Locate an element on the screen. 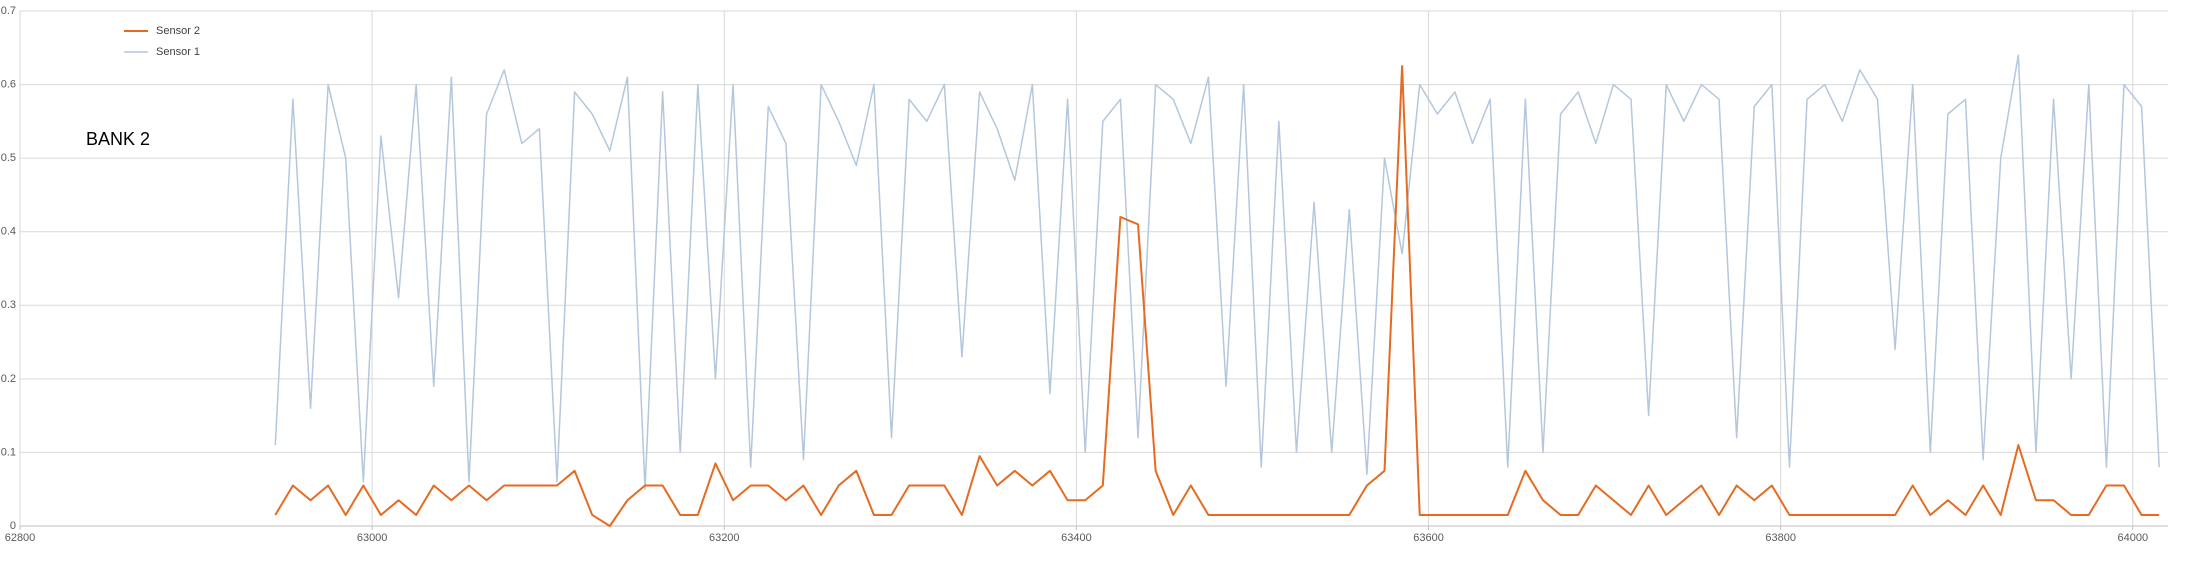 The width and height of the screenshot is (2200, 579). legend-label: Sensor 1 is located at coordinates (178, 52).